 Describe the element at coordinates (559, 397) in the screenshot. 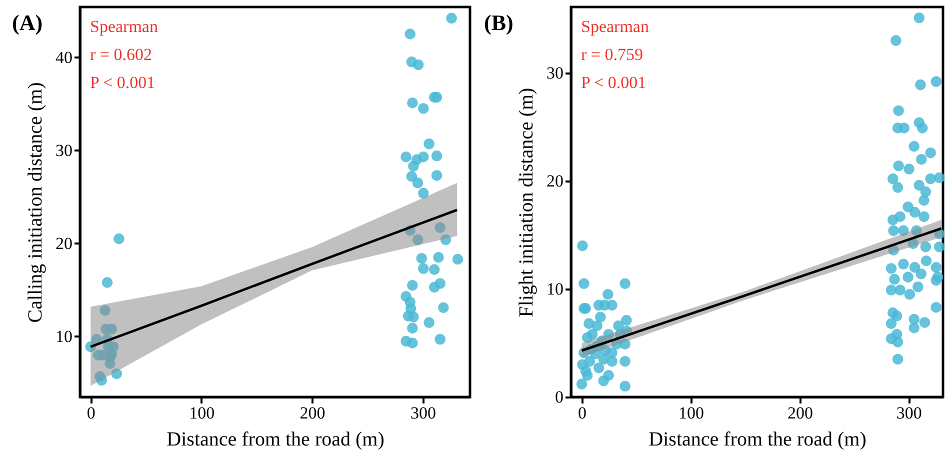

I see `y-tick-label: 0` at that location.